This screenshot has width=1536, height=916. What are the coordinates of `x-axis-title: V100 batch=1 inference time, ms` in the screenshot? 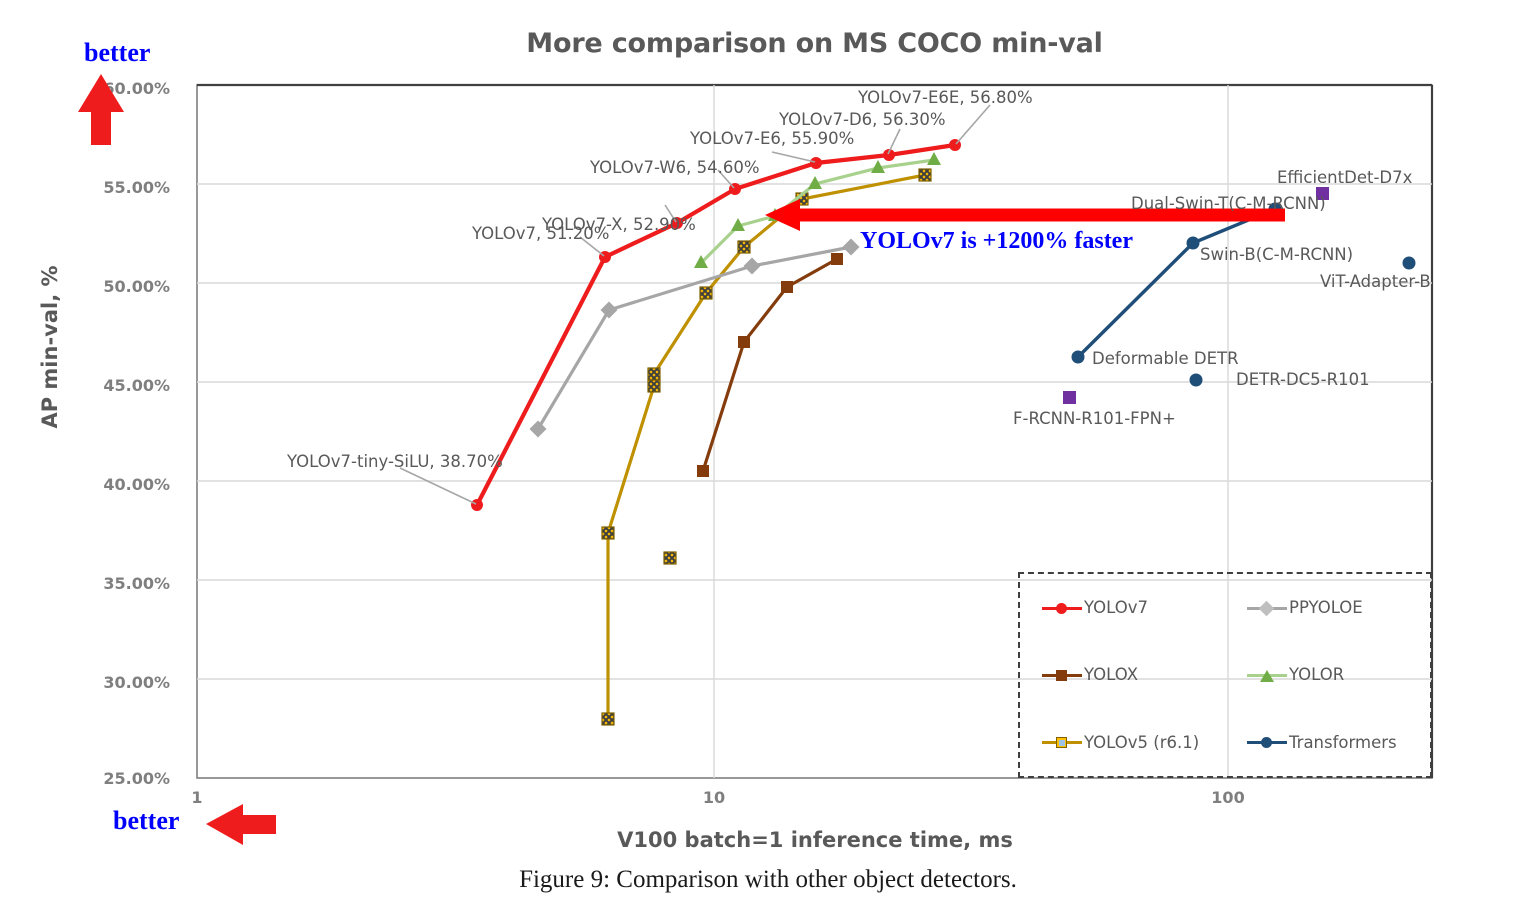 It's located at (815, 840).